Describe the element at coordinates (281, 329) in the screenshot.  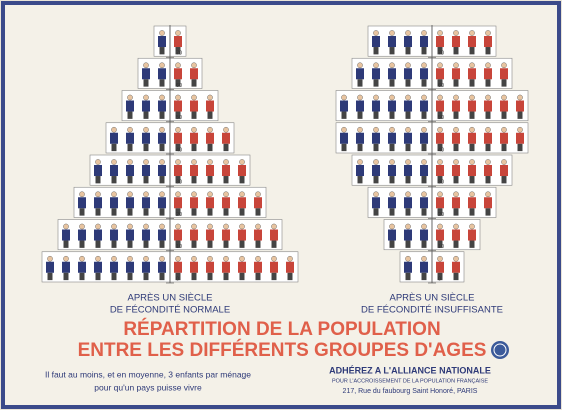
I see `poster-title: RÉPARTITION DE LA POPULATION` at that location.